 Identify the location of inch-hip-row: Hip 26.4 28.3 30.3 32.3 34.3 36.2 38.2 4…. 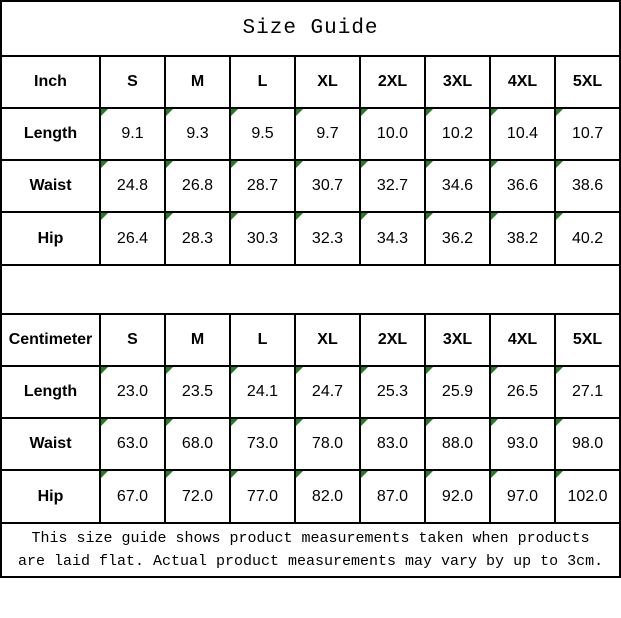
(310, 238).